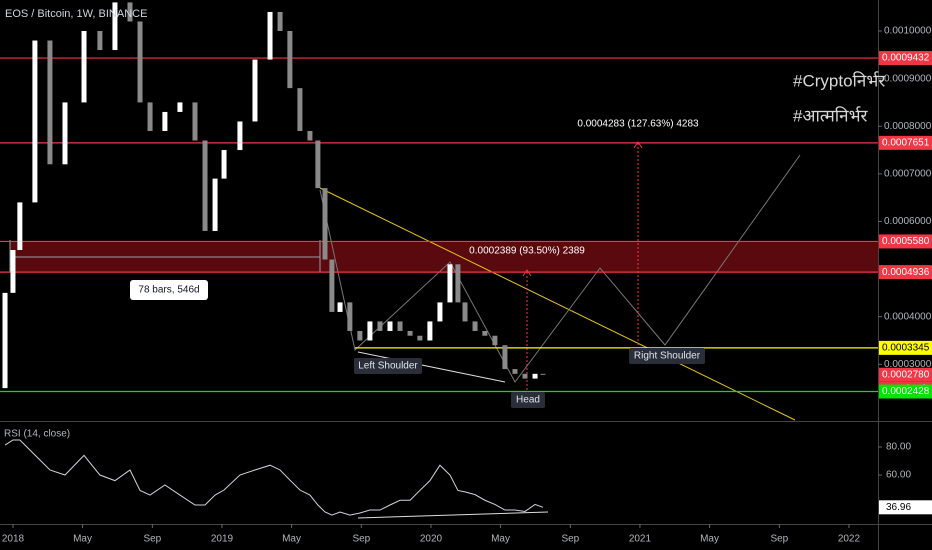 Image resolution: width=932 pixels, height=550 pixels. I want to click on rsi-value-label: 36.96, so click(898, 507).